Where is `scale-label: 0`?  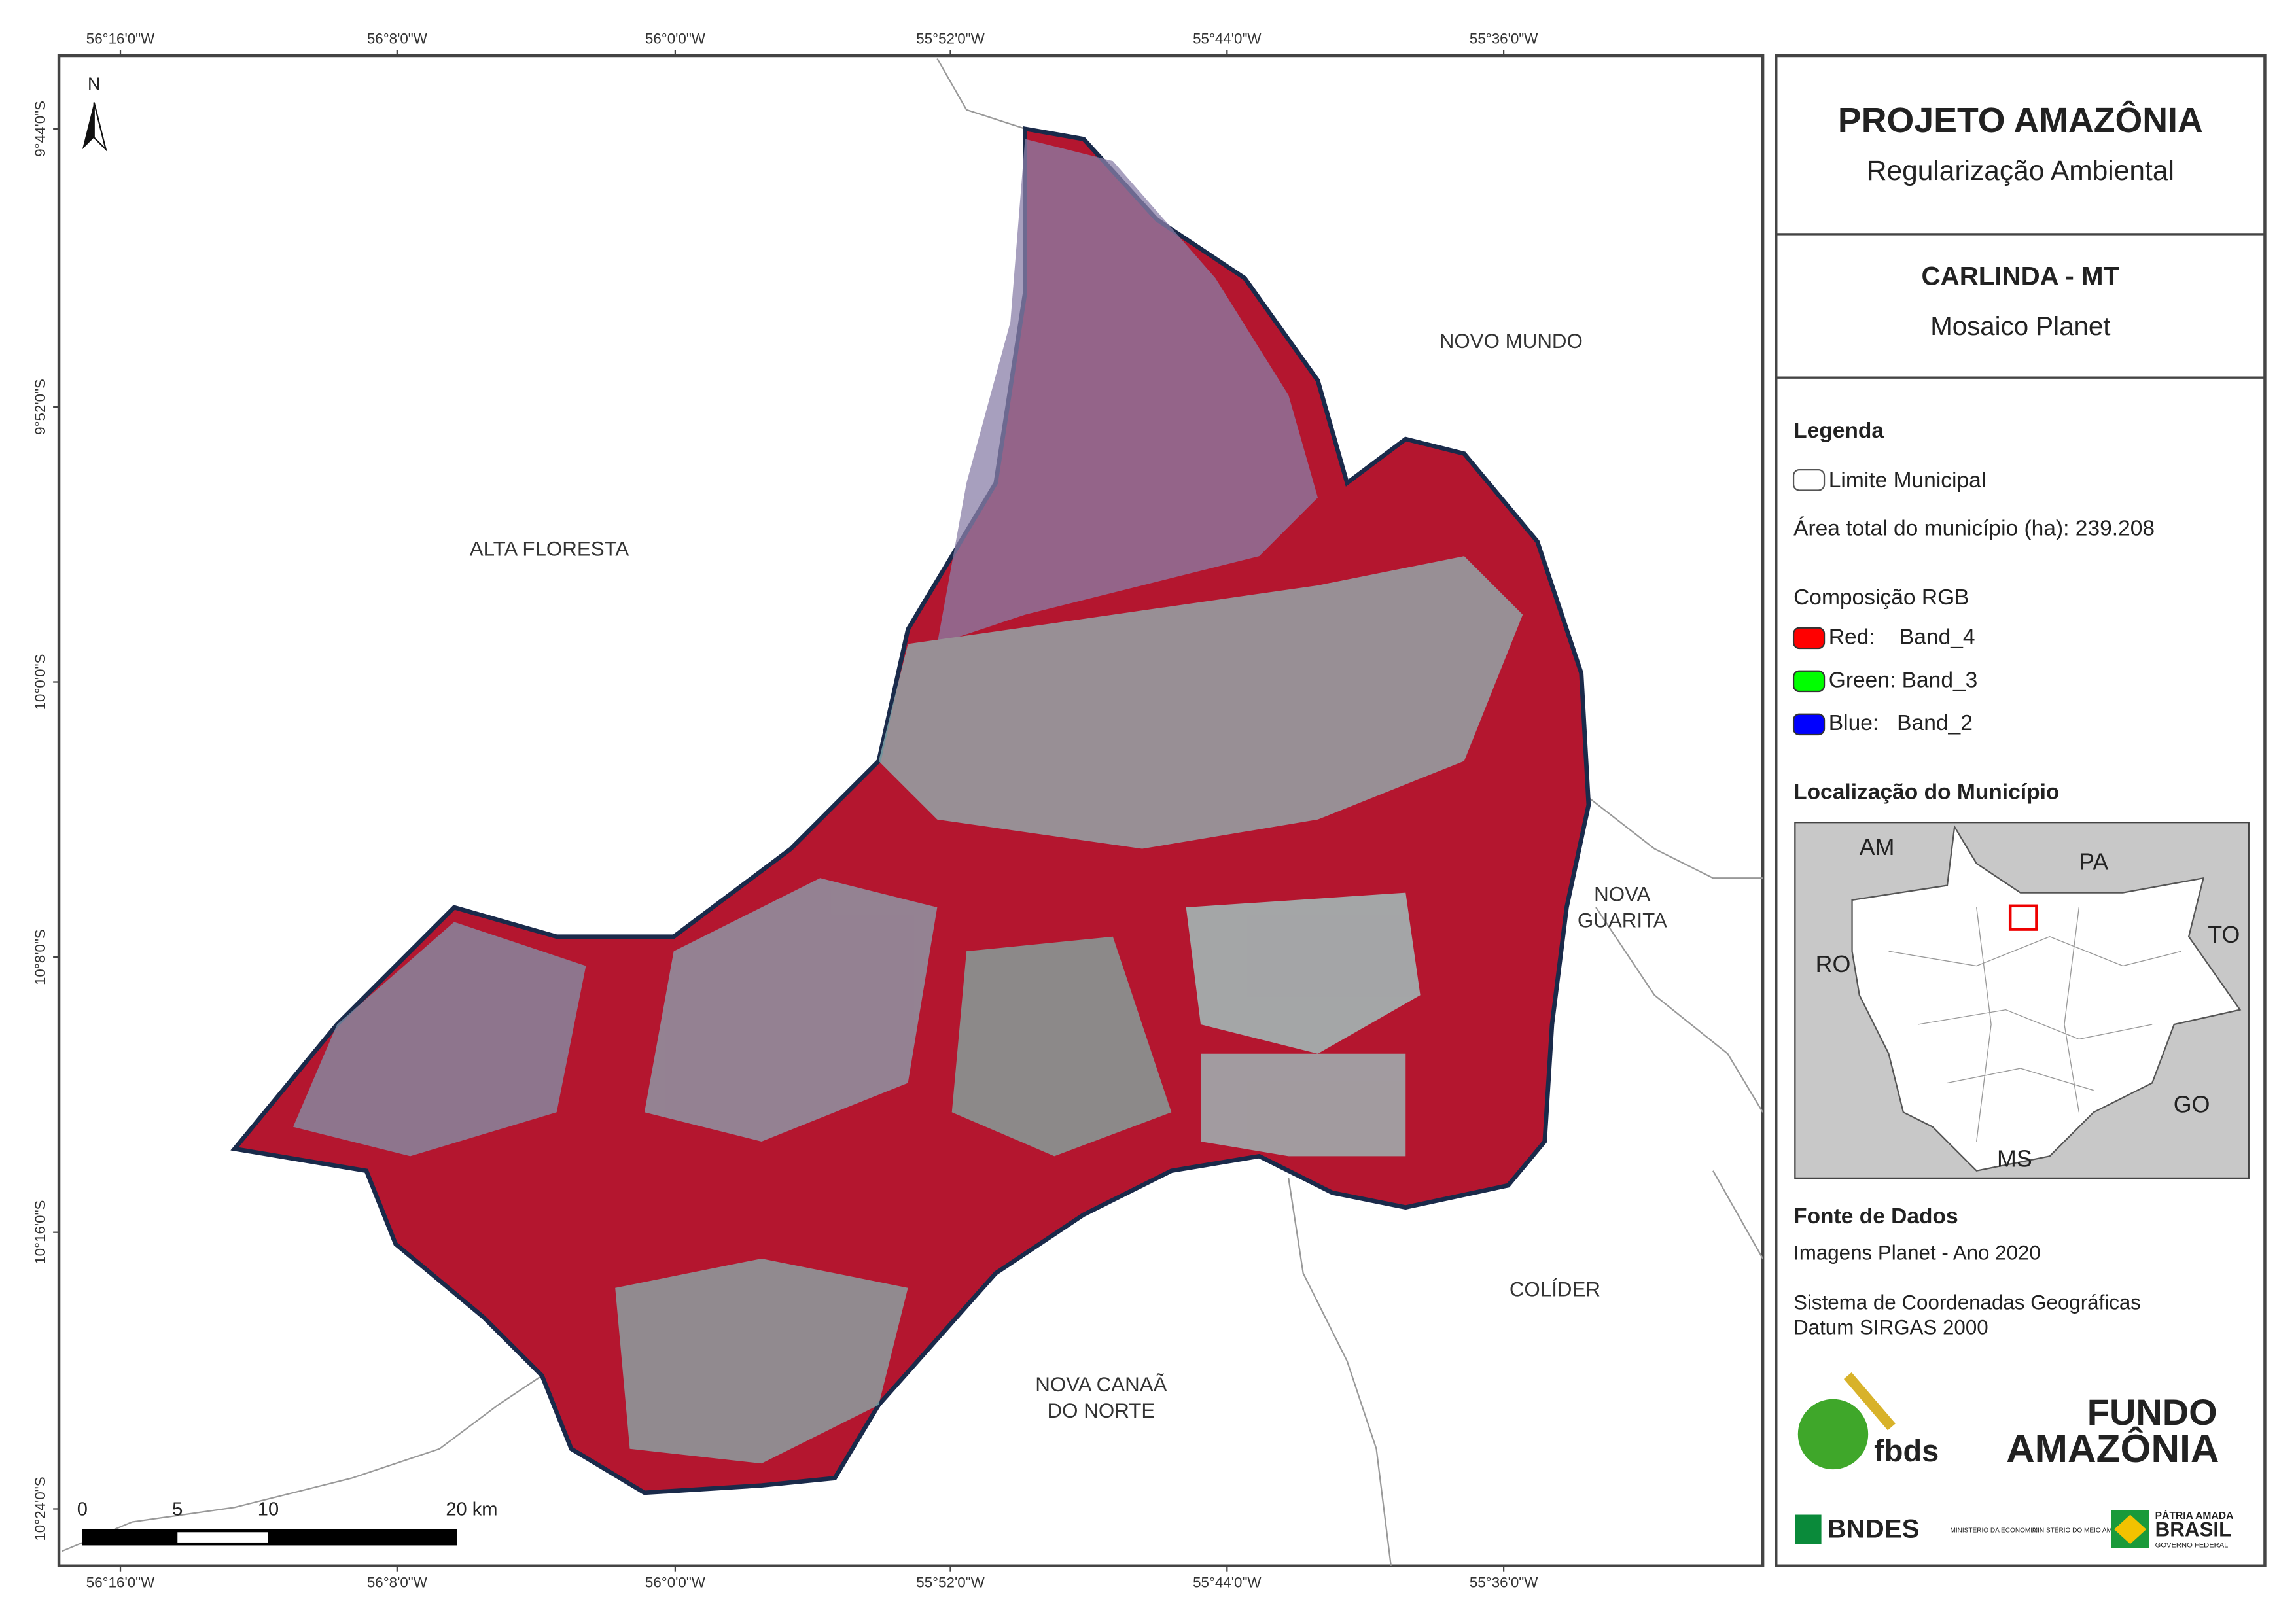
scale-label: 0 is located at coordinates (82, 1510).